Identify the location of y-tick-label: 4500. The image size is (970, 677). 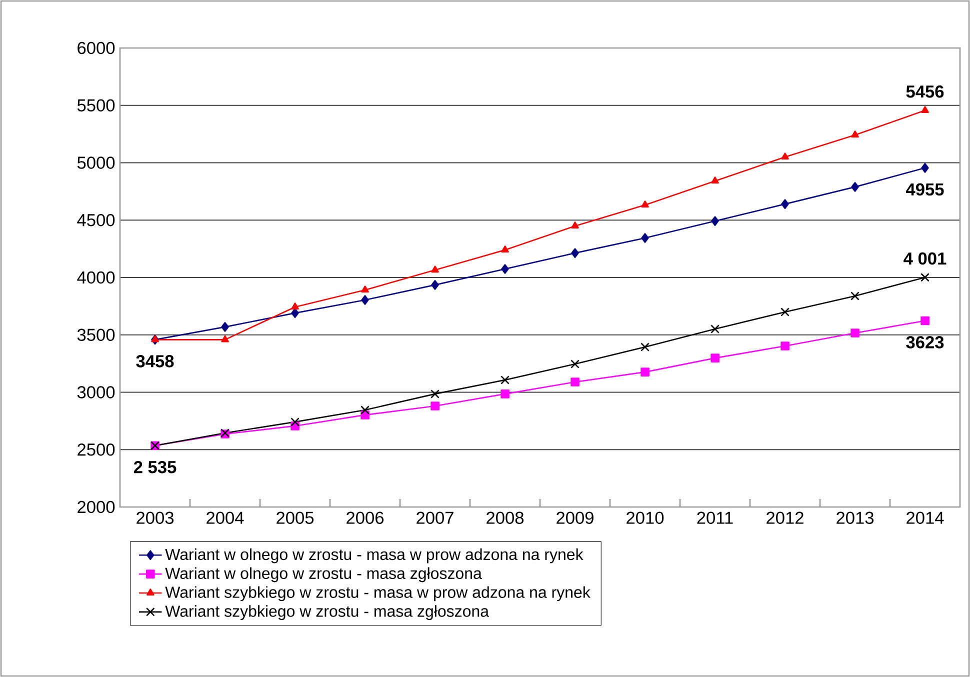
(96, 220).